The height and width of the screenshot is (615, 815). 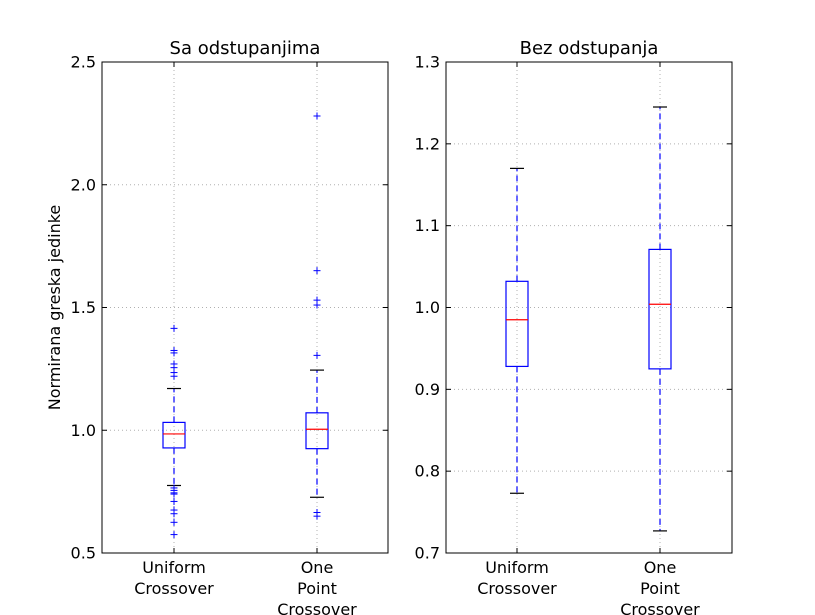 I want to click on y-tick-label: 1.2, so click(x=427, y=143).